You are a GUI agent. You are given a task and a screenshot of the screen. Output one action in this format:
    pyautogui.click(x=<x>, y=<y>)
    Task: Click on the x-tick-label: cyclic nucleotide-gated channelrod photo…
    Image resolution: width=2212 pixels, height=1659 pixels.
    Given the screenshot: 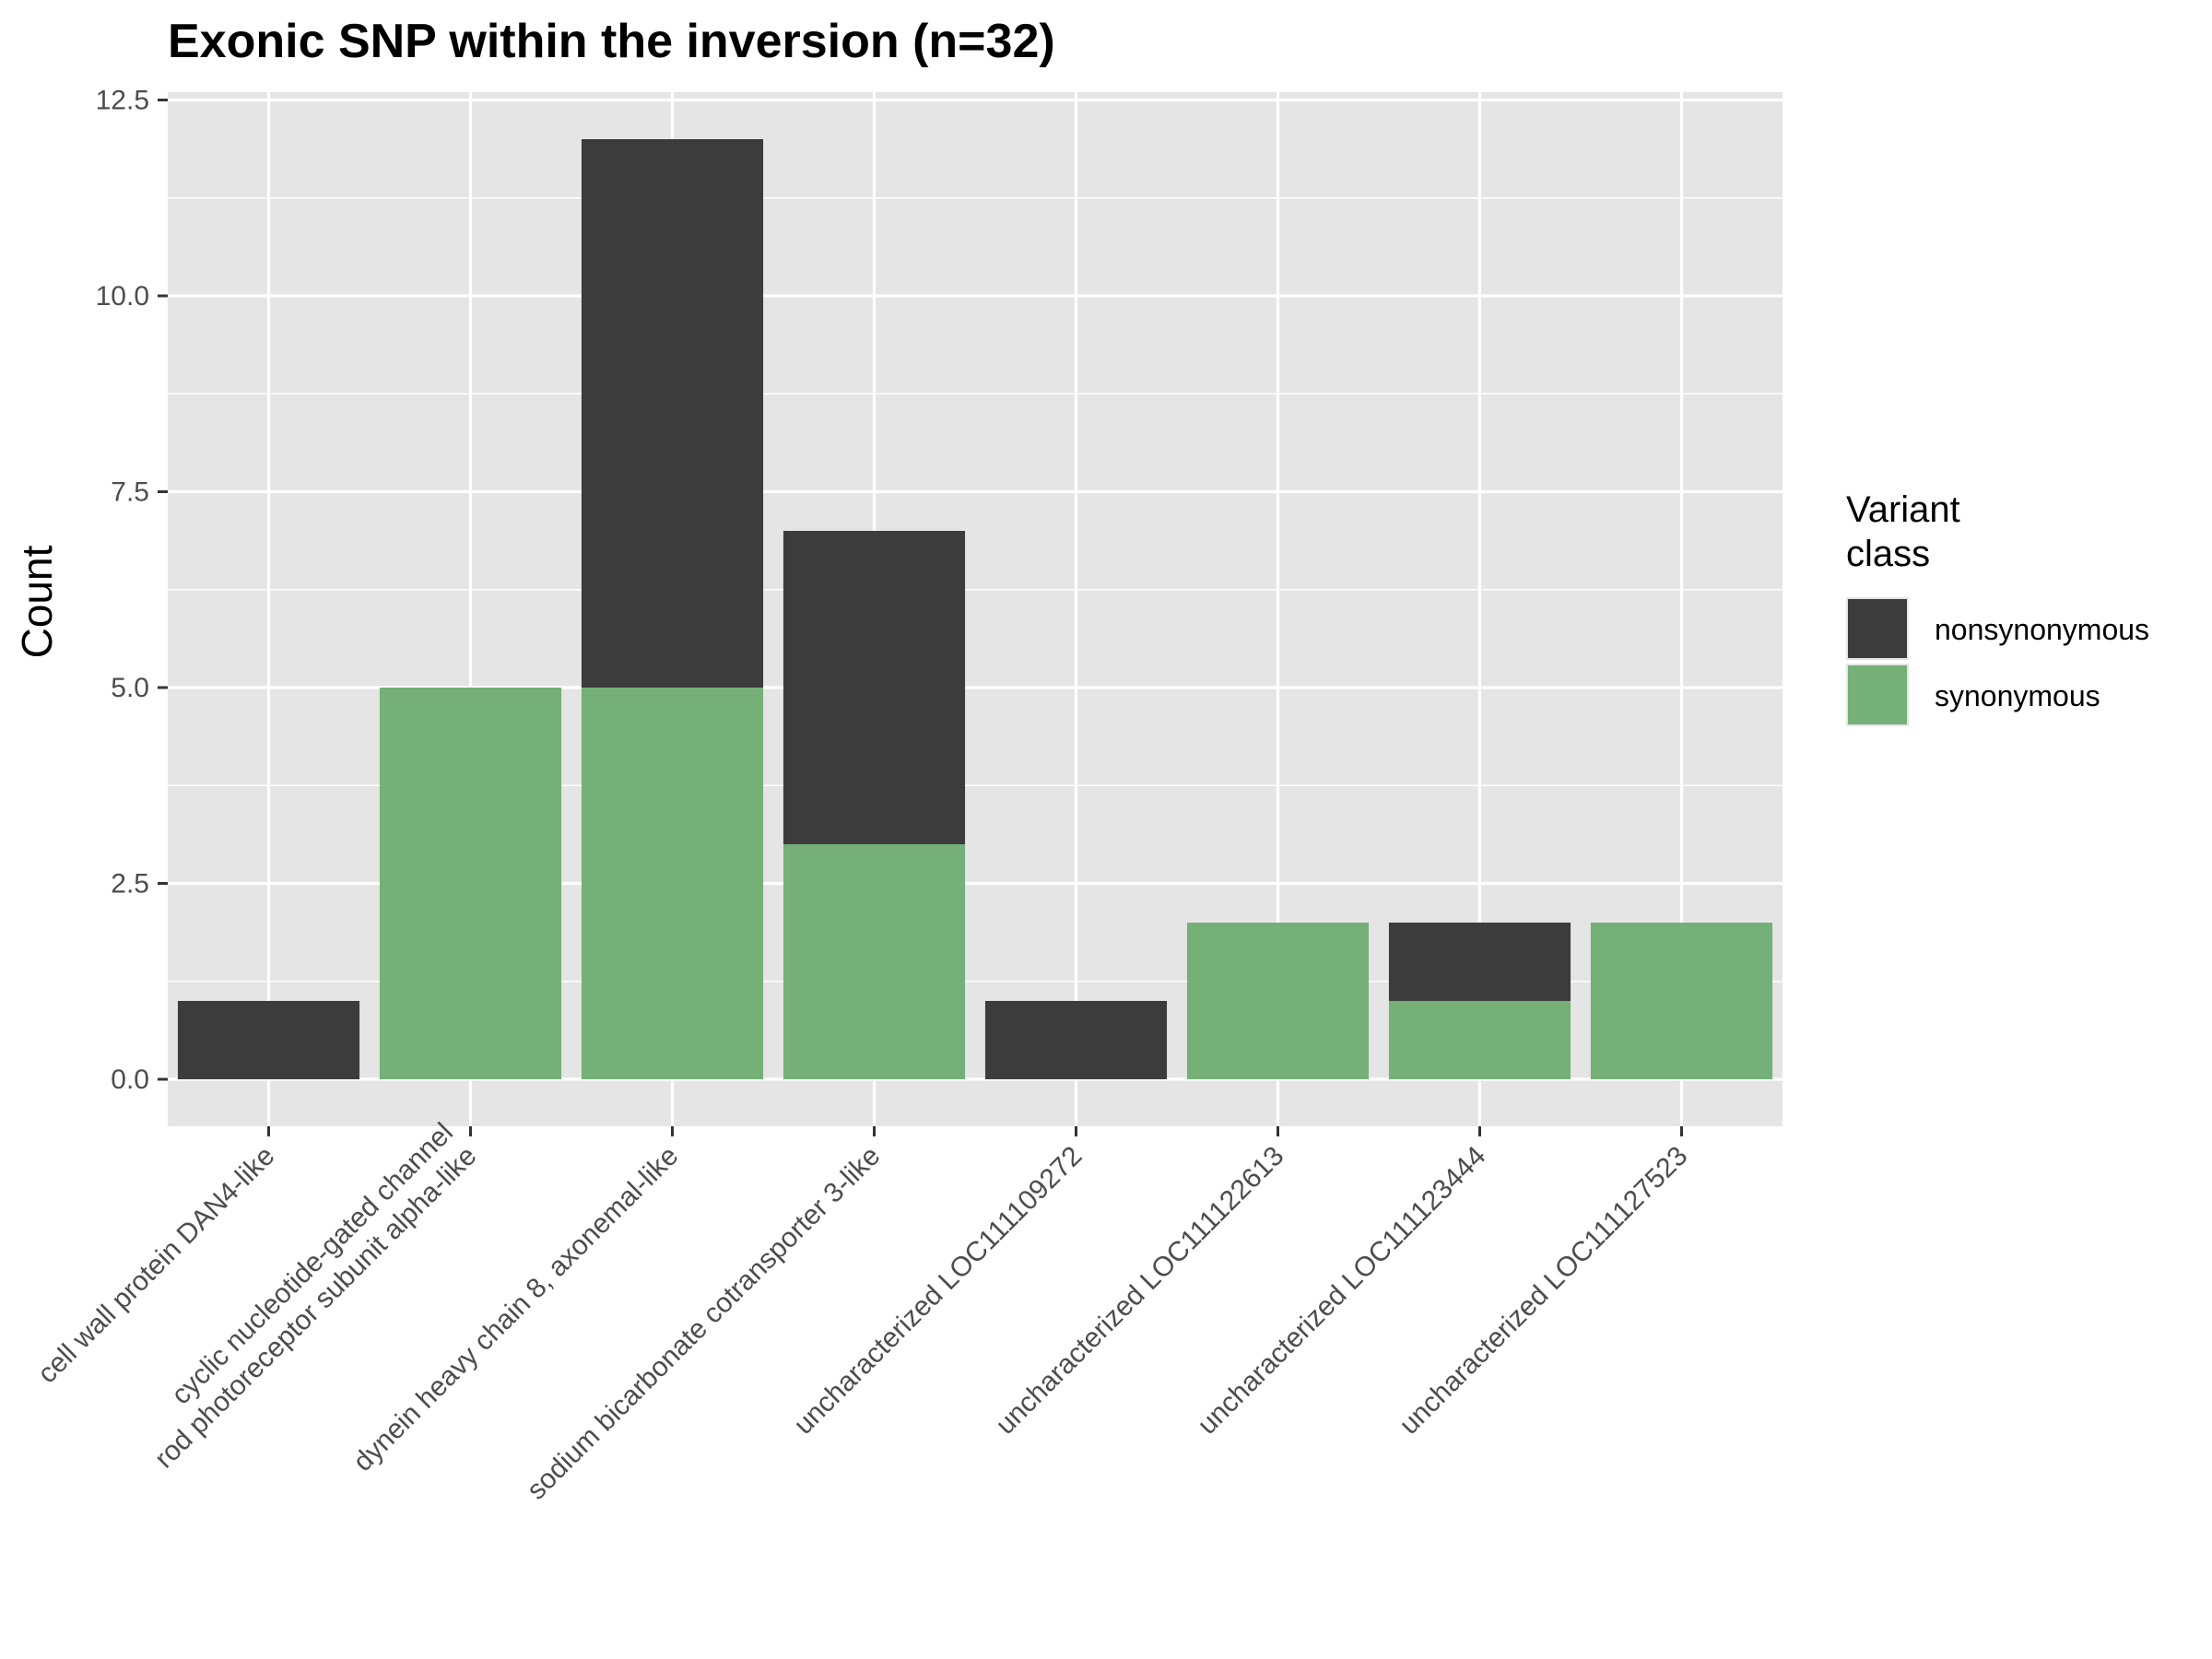 What is the action you would take?
    pyautogui.click(x=303, y=1295)
    